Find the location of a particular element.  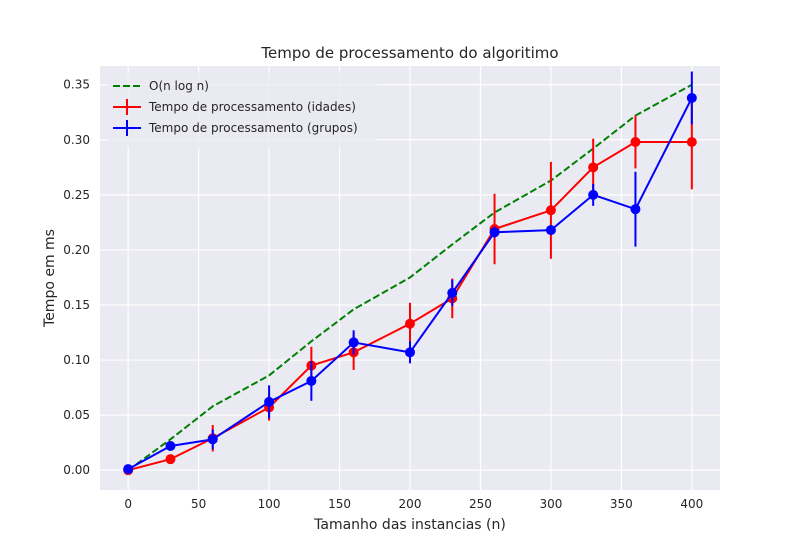

legend-item: Tempo de processamento (idades) is located at coordinates (234, 107).